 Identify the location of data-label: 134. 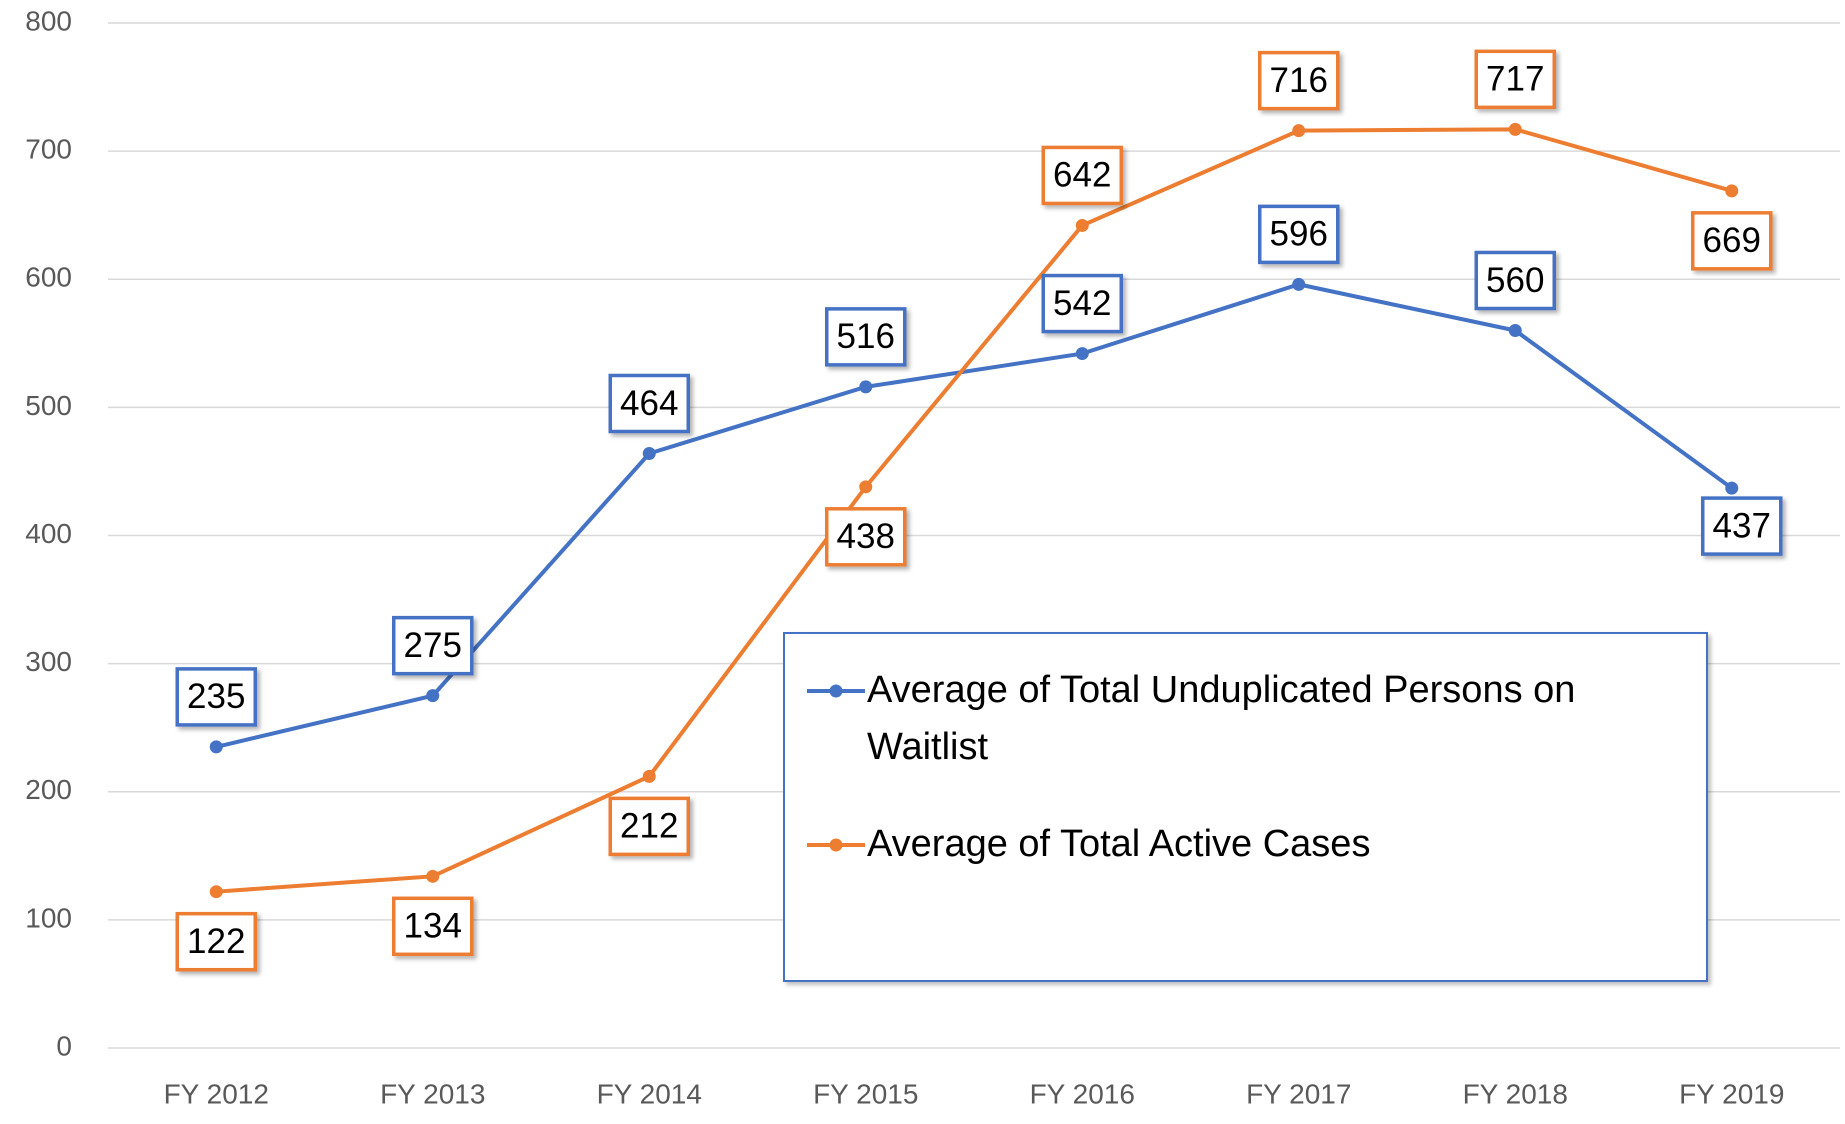
(433, 926).